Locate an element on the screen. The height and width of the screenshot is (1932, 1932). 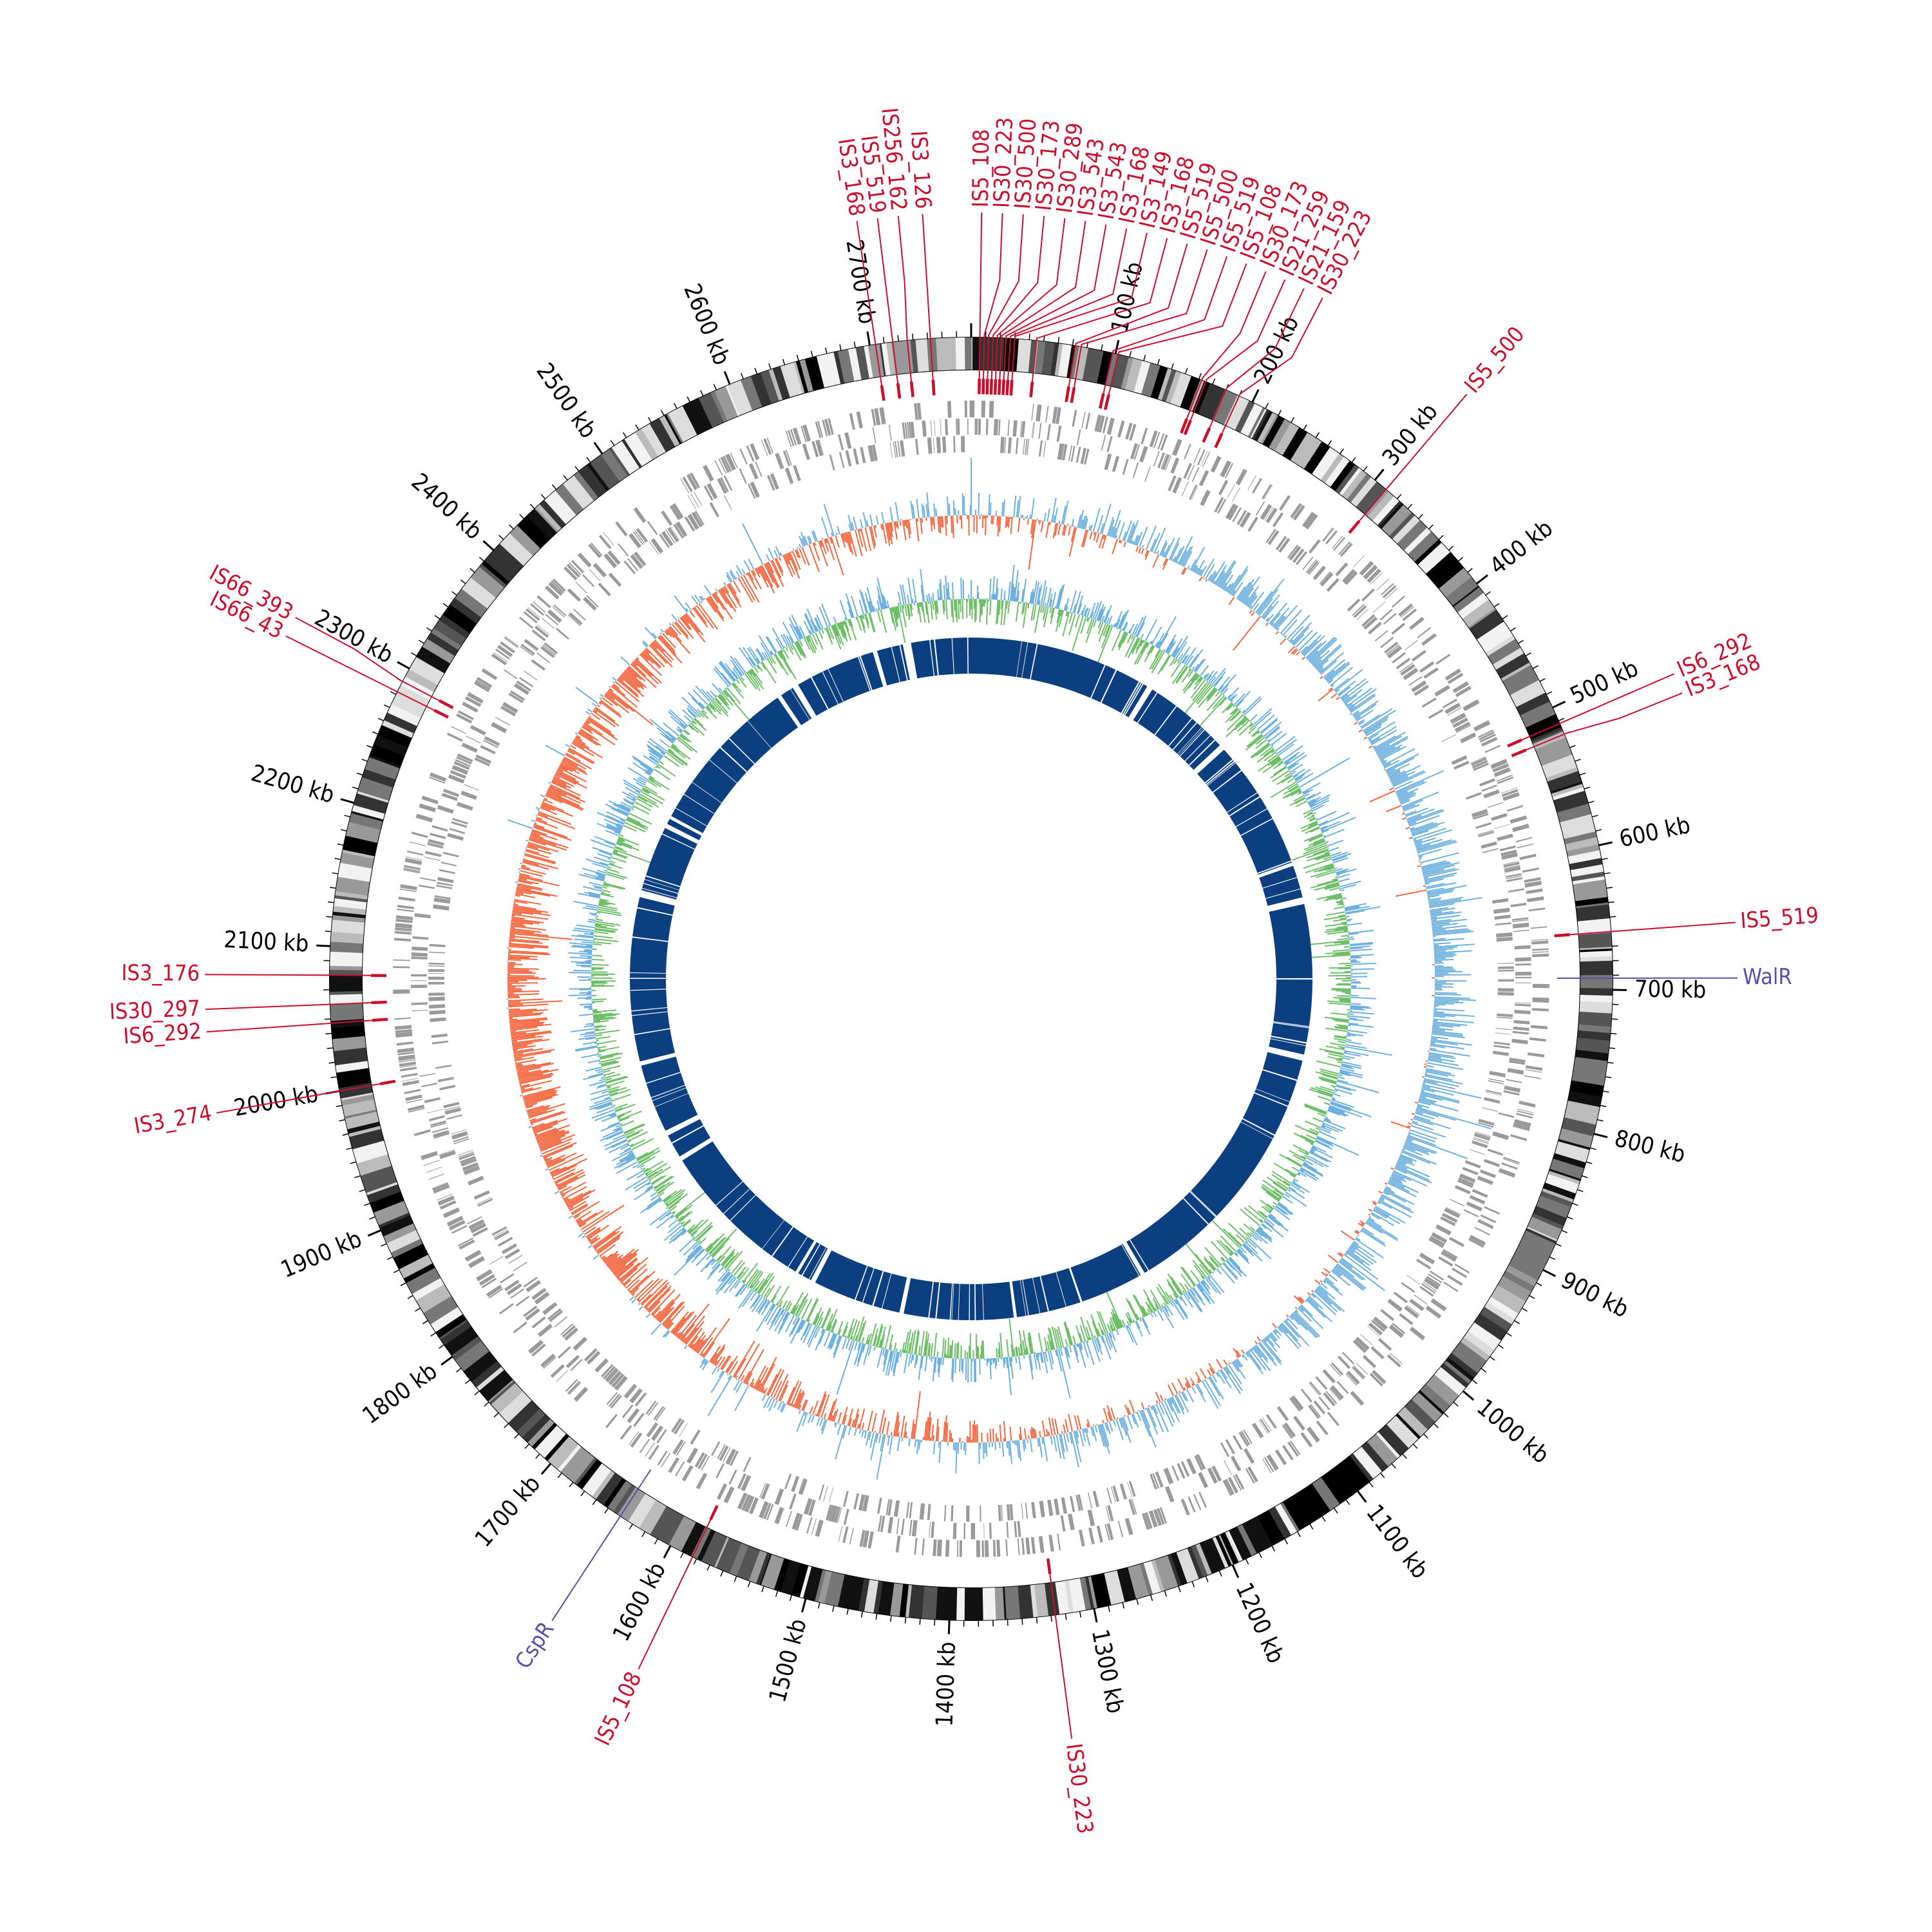
is-element-label: IS30_500 is located at coordinates (1026, 164).